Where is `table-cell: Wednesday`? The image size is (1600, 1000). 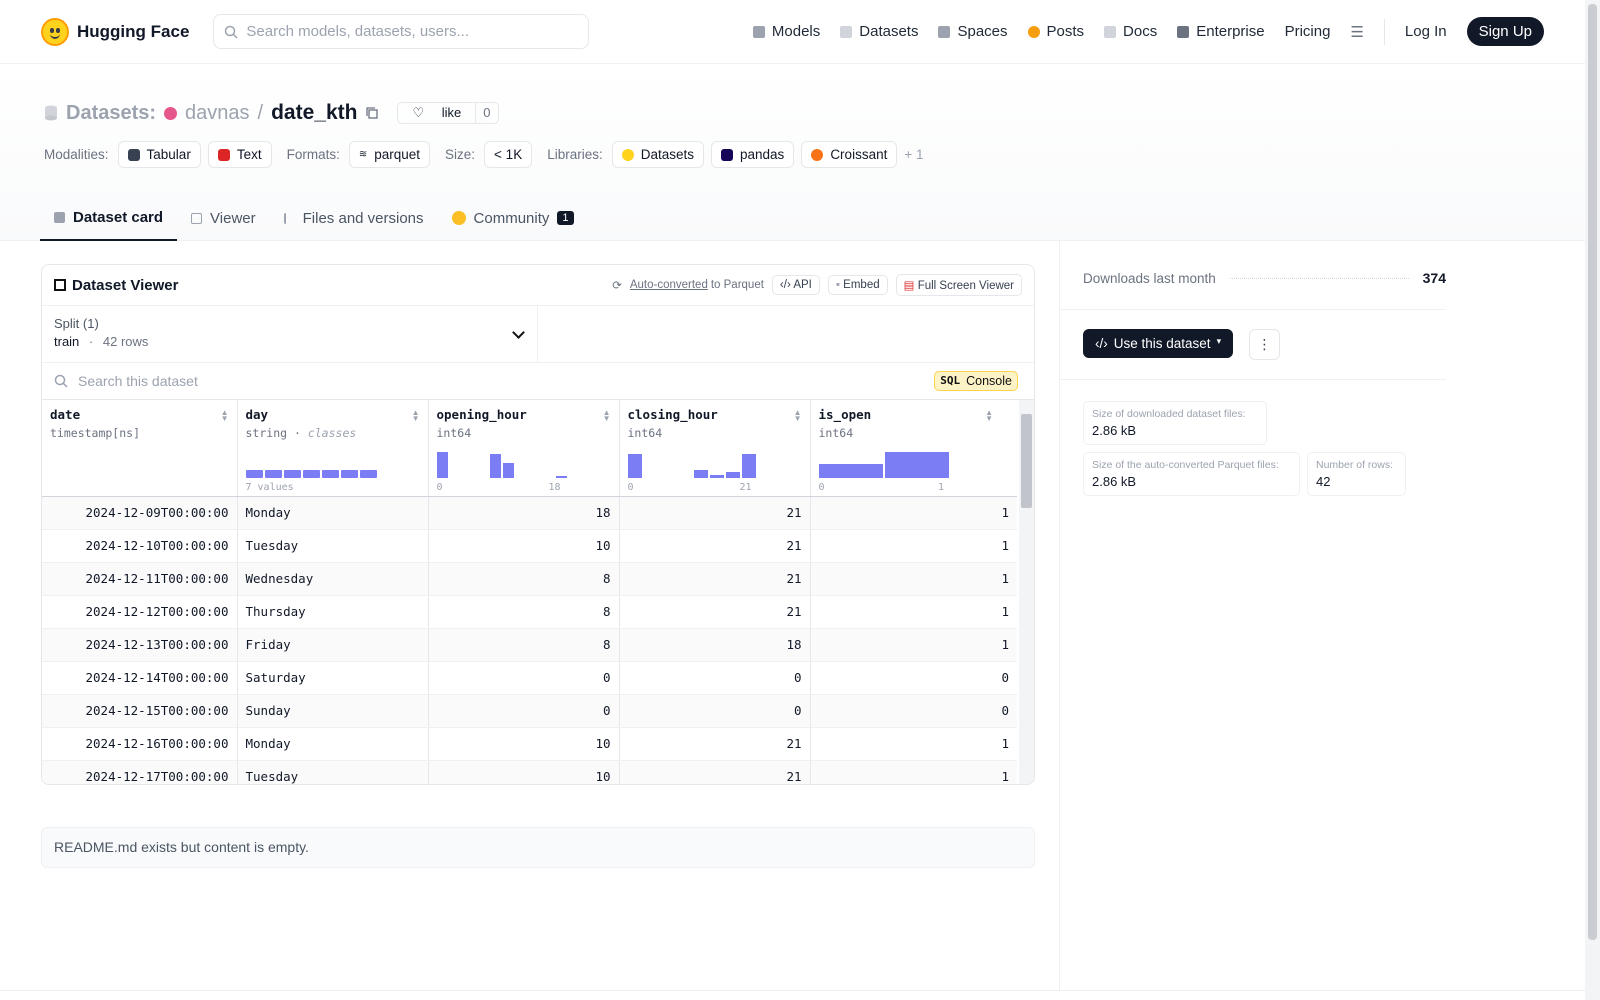 table-cell: Wednesday is located at coordinates (333, 579).